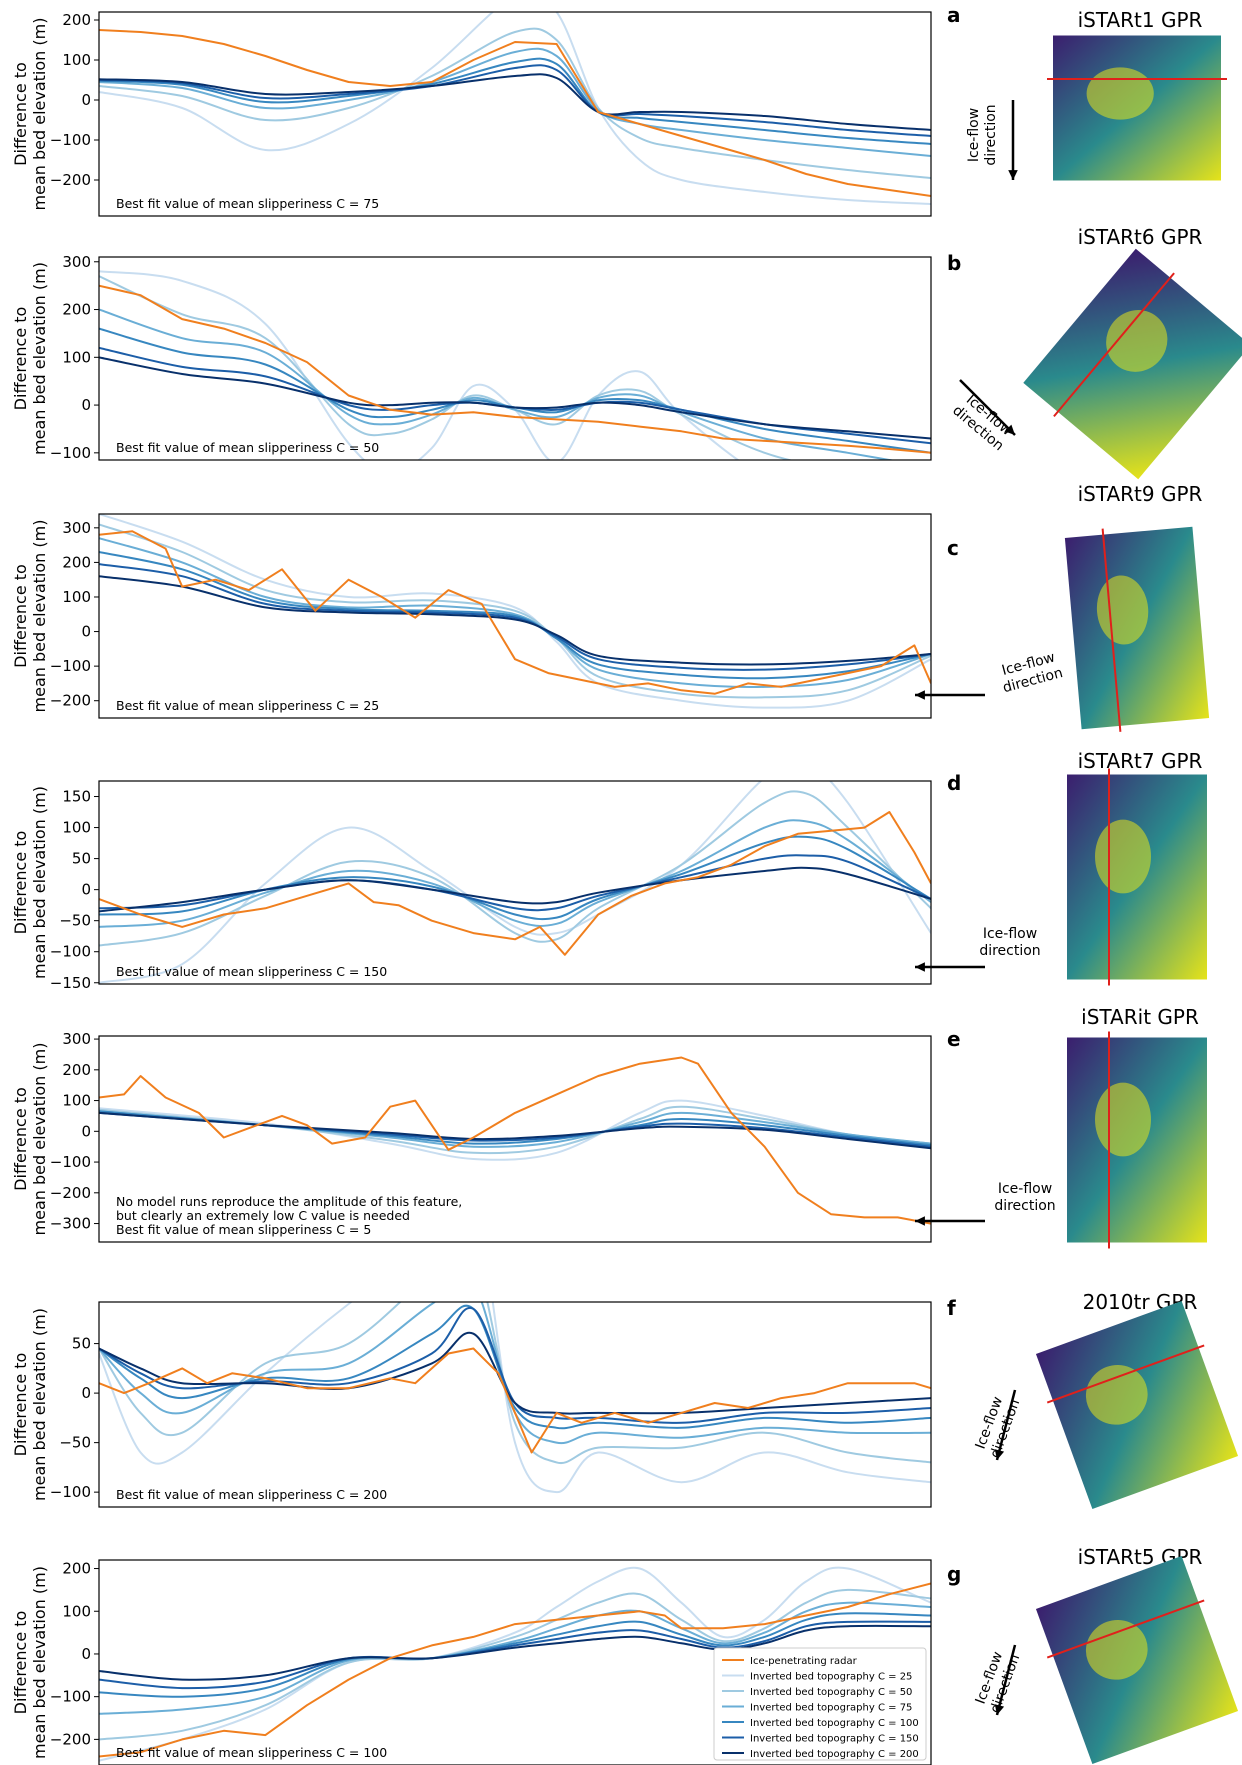 The height and width of the screenshot is (1765, 1242). I want to click on gpr-profile-marker, so click(1125, 1374).